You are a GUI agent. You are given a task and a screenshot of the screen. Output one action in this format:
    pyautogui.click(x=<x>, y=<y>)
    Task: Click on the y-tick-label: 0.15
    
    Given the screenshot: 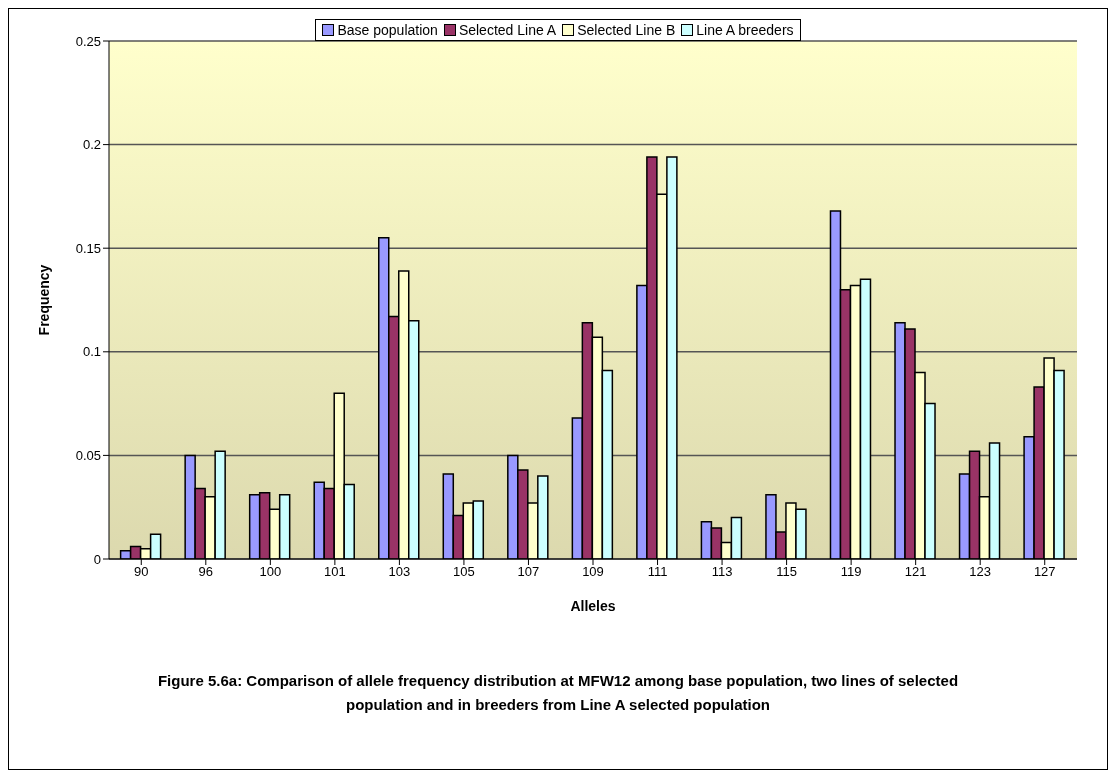 What is the action you would take?
    pyautogui.click(x=88, y=248)
    